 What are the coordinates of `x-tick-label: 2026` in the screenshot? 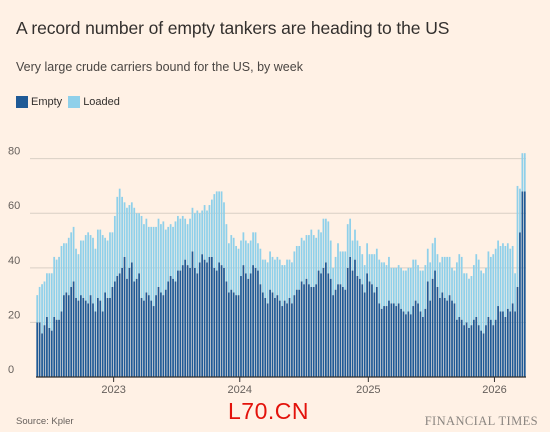 It's located at (494, 390).